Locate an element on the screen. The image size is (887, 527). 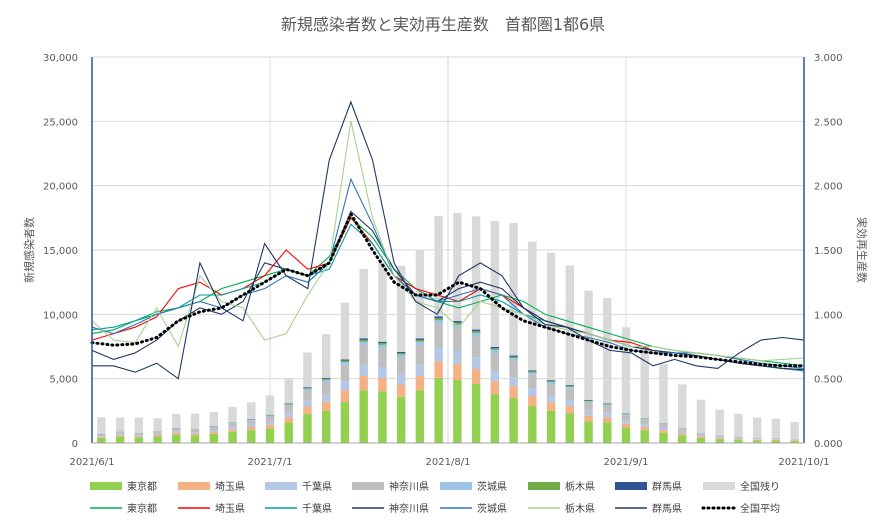
legend-bar-label: 茨城県 is located at coordinates (492, 486).